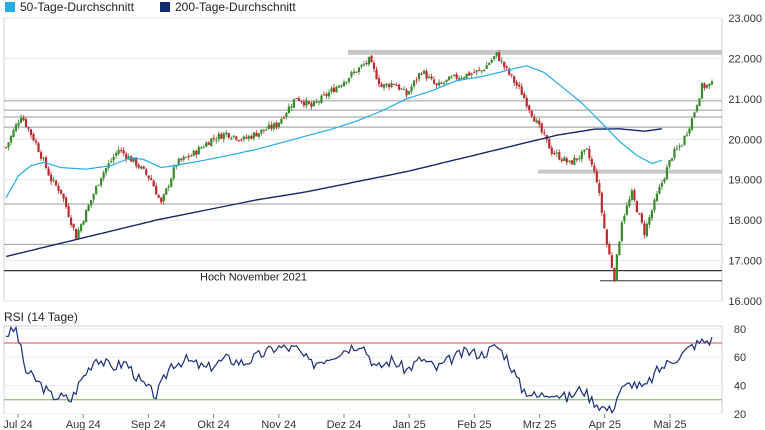 This screenshot has width=765, height=430. I want to click on rsi-y-tick-label: 60, so click(740, 358).